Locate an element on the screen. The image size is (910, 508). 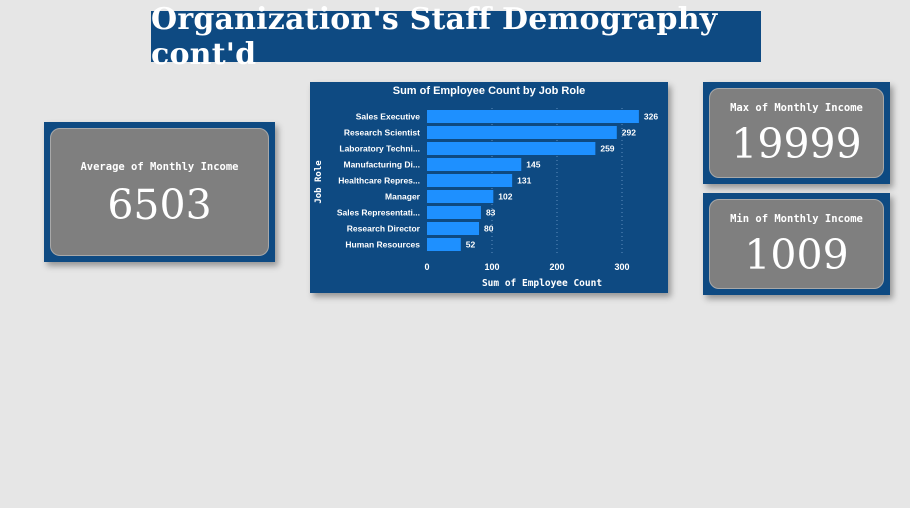
data-label: 292 is located at coordinates (629, 133).